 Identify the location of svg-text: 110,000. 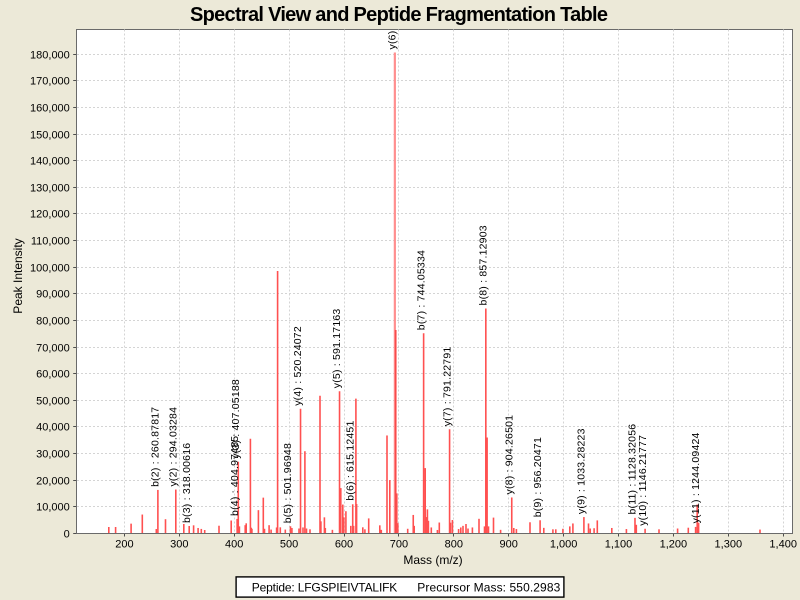
(50, 242).